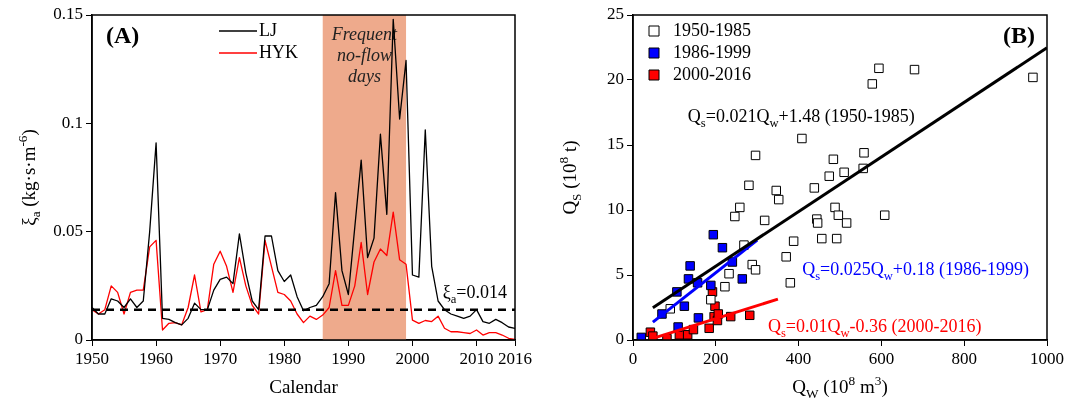  What do you see at coordinates (284, 358) in the screenshot?
I see `x-tick-label: 1980` at bounding box center [284, 358].